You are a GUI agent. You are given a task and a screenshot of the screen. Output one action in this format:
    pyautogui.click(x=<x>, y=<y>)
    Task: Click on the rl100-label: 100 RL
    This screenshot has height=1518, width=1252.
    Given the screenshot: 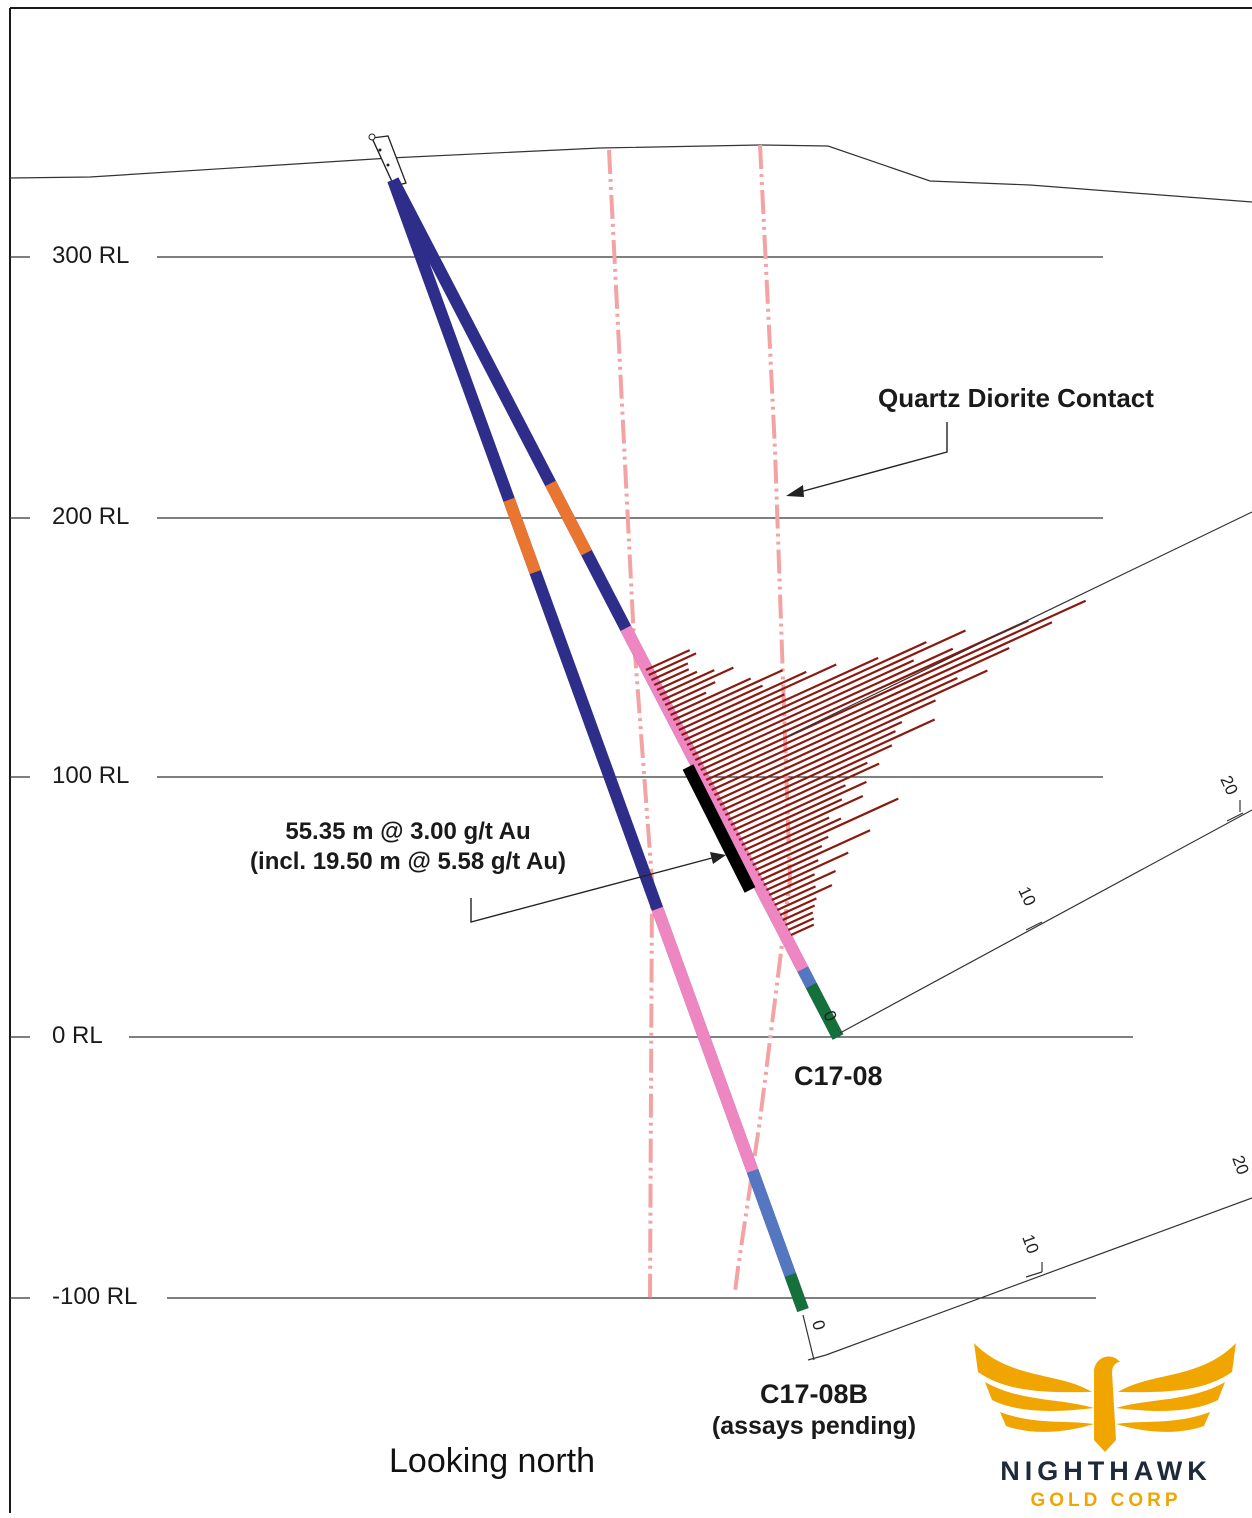 What is the action you would take?
    pyautogui.click(x=91, y=775)
    